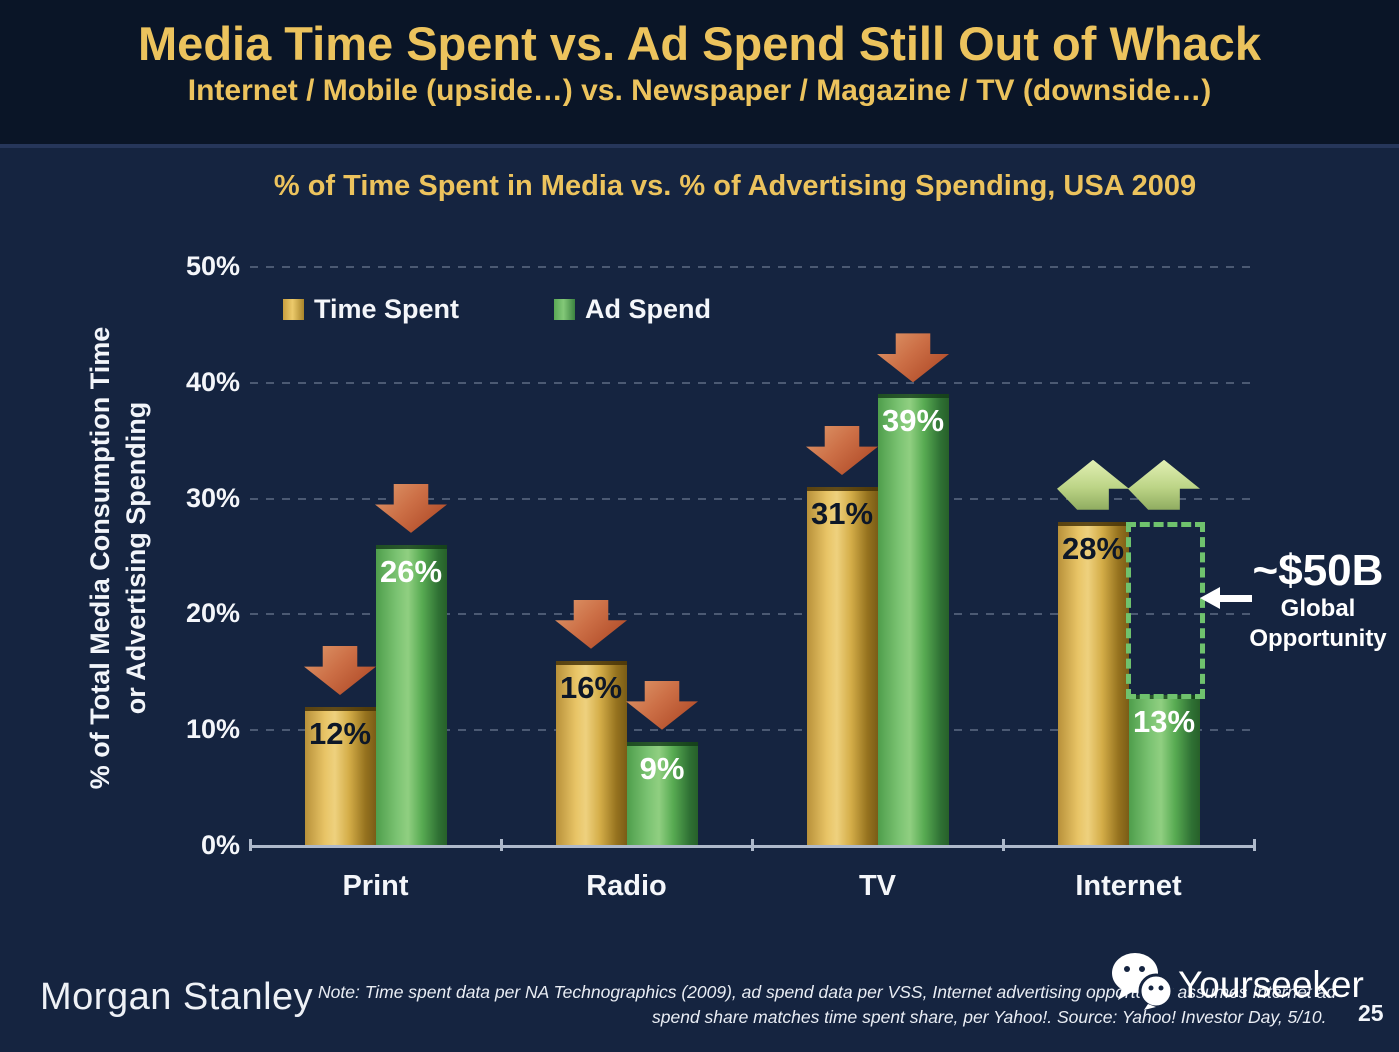 This screenshot has width=1399, height=1052. Describe the element at coordinates (913, 421) in the screenshot. I see `bar-value-label: 39%` at that location.